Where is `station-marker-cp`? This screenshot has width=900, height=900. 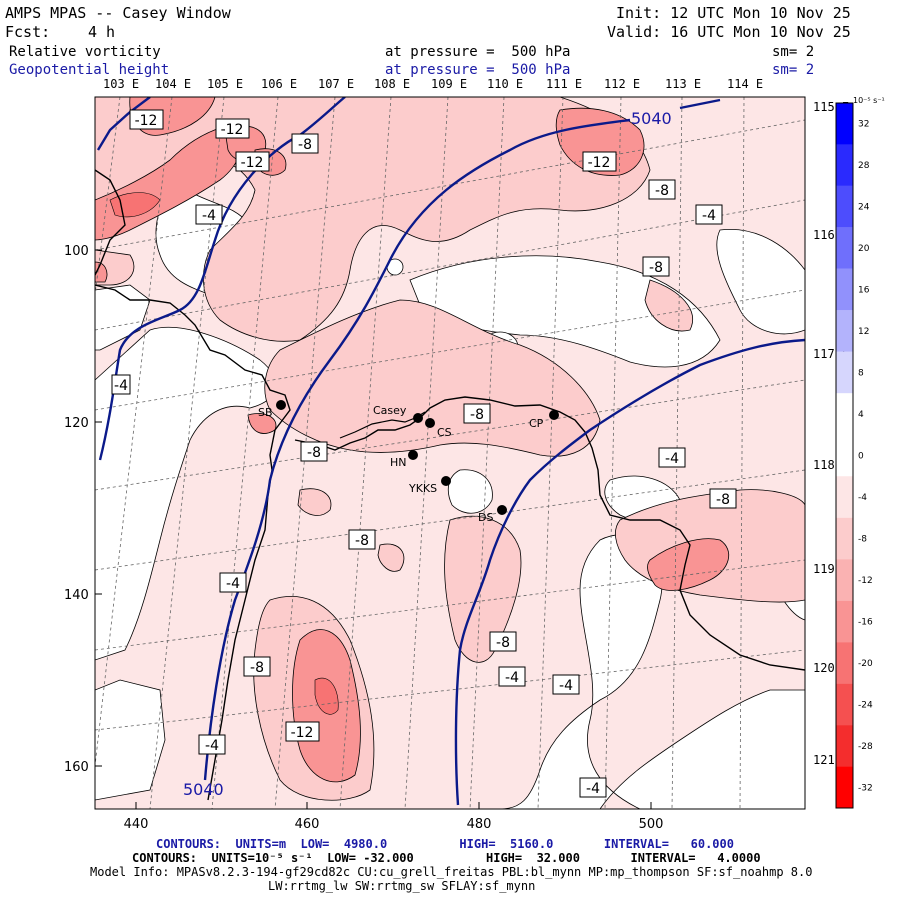
station-marker-cp is located at coordinates (554, 415).